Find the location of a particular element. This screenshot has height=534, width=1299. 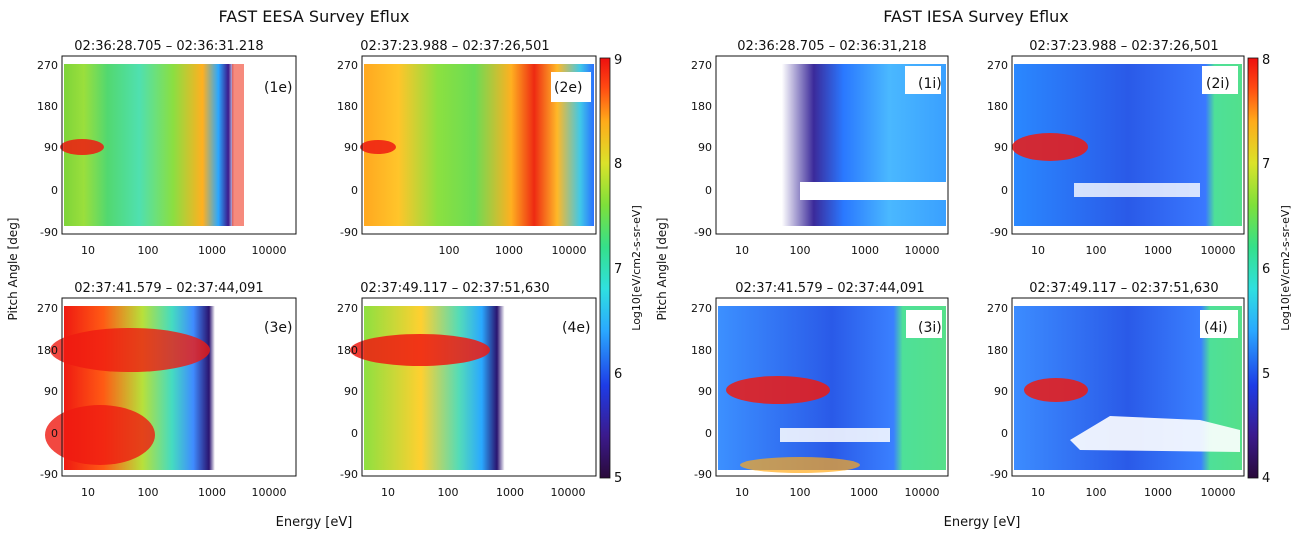

panel-1i-label: (1i) is located at coordinates (930, 84).